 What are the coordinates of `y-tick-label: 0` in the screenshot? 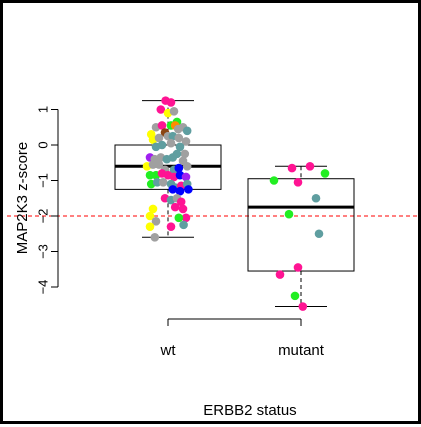 It's located at (42, 144).